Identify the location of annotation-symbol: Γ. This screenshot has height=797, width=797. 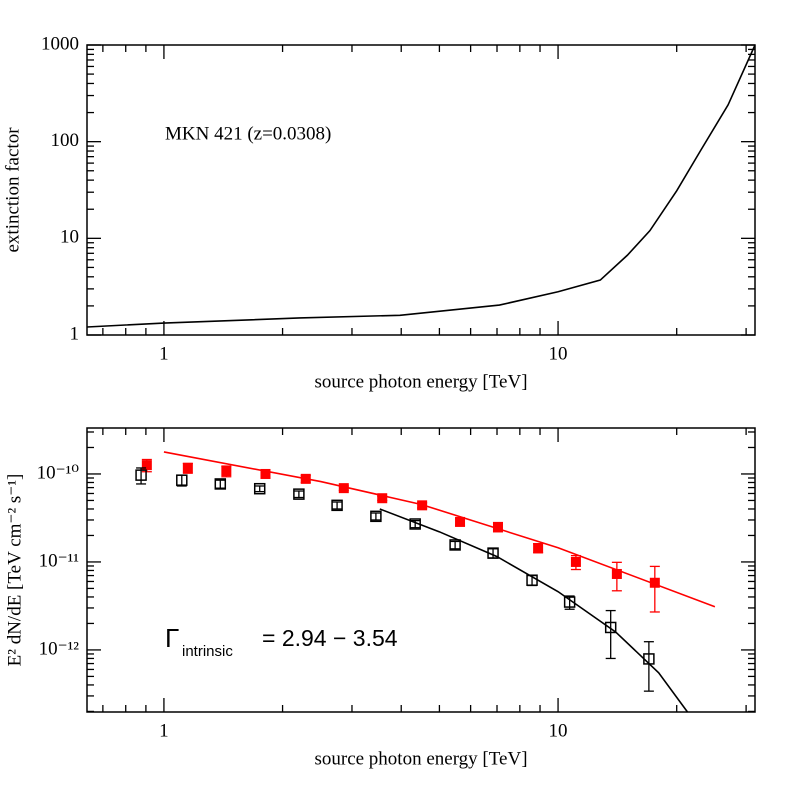
(172, 638).